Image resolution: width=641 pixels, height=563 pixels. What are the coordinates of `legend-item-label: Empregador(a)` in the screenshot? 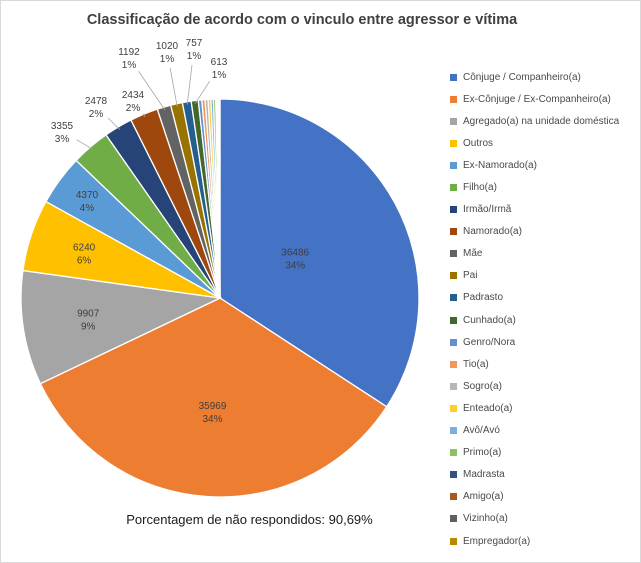 It's located at (497, 541).